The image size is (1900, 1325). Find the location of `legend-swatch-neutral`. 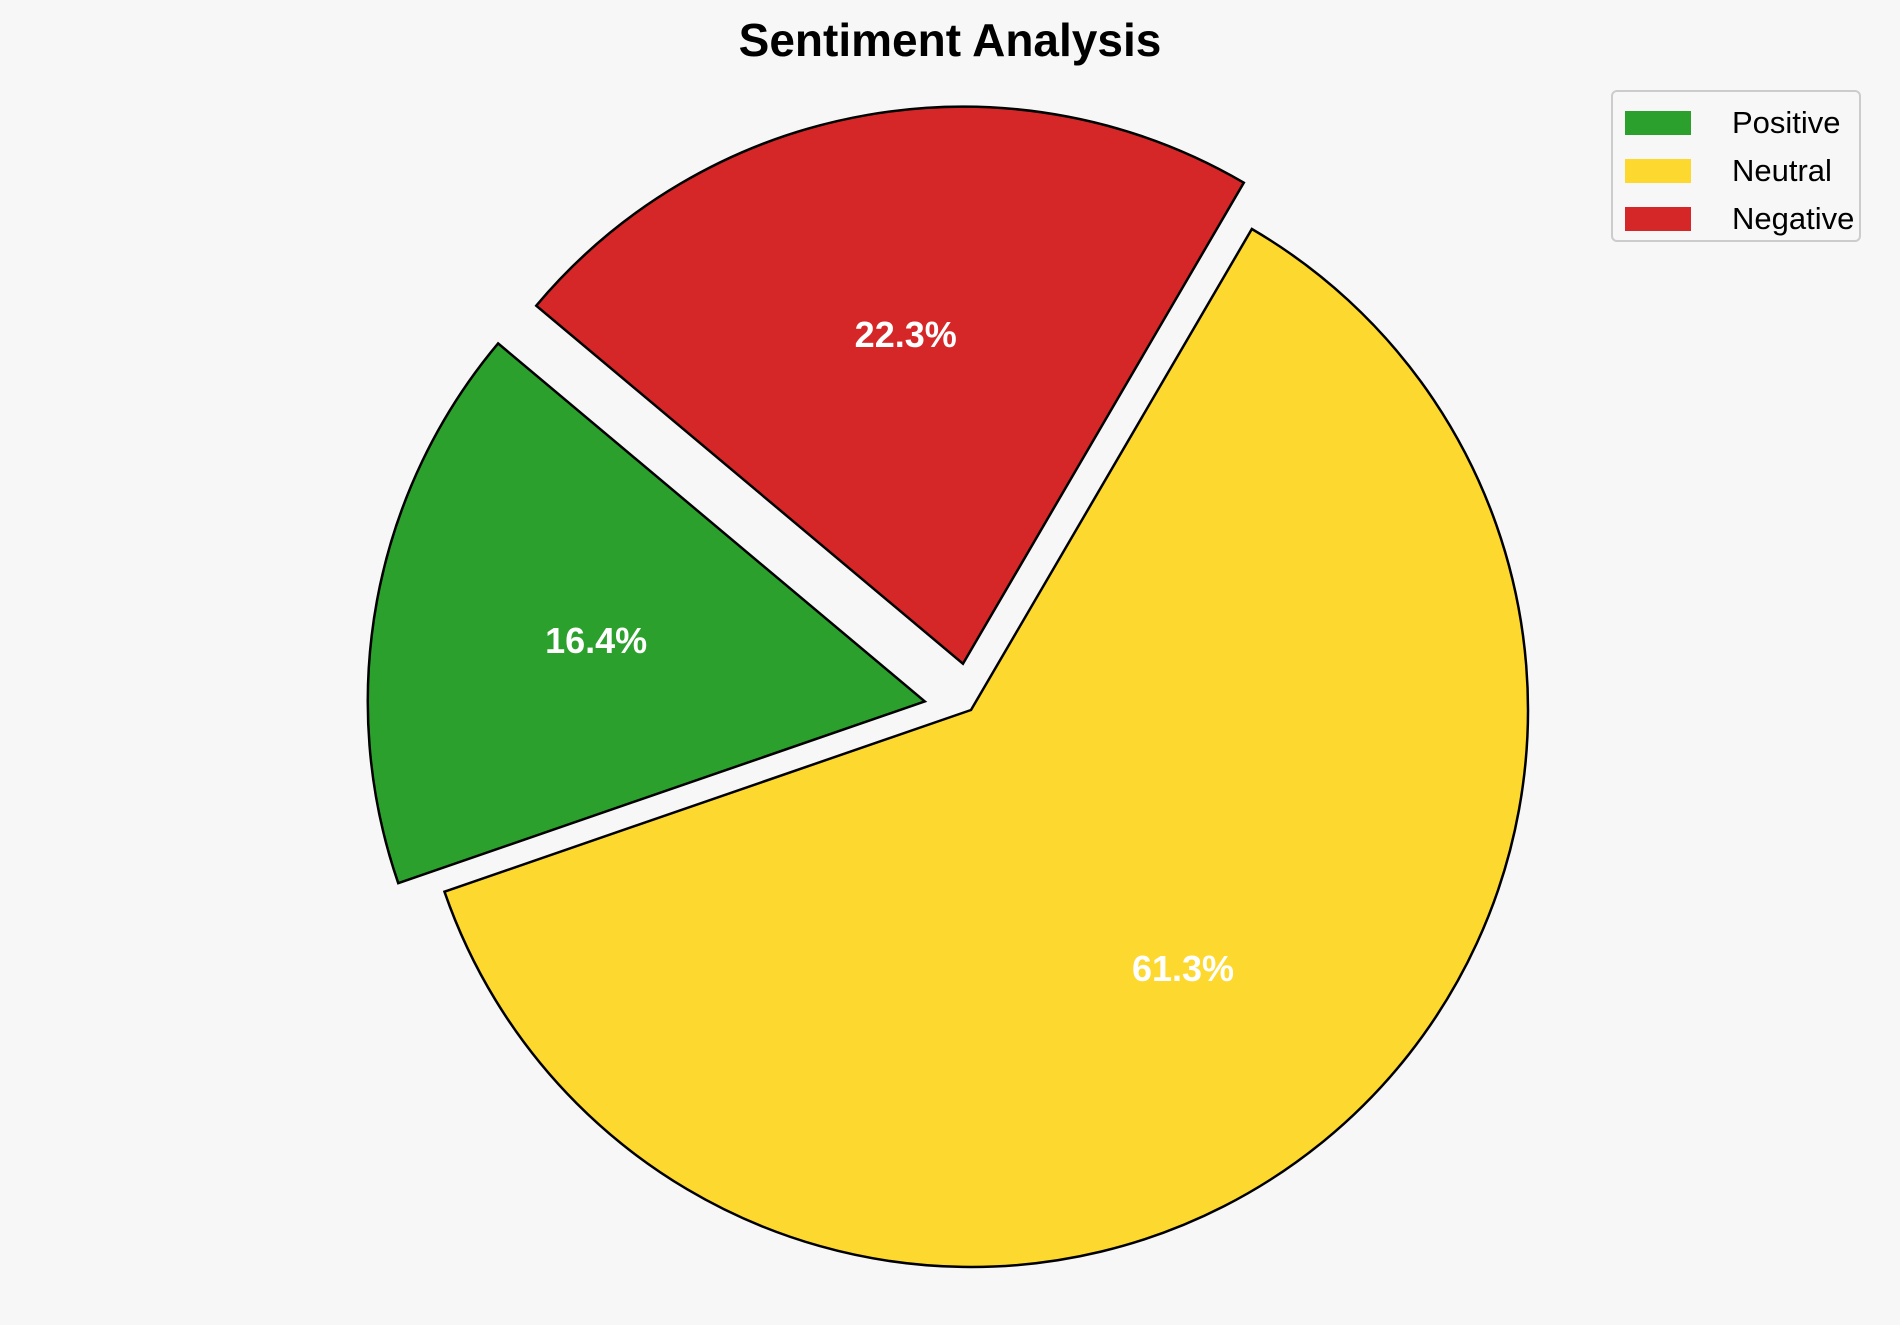

legend-swatch-neutral is located at coordinates (1658, 171).